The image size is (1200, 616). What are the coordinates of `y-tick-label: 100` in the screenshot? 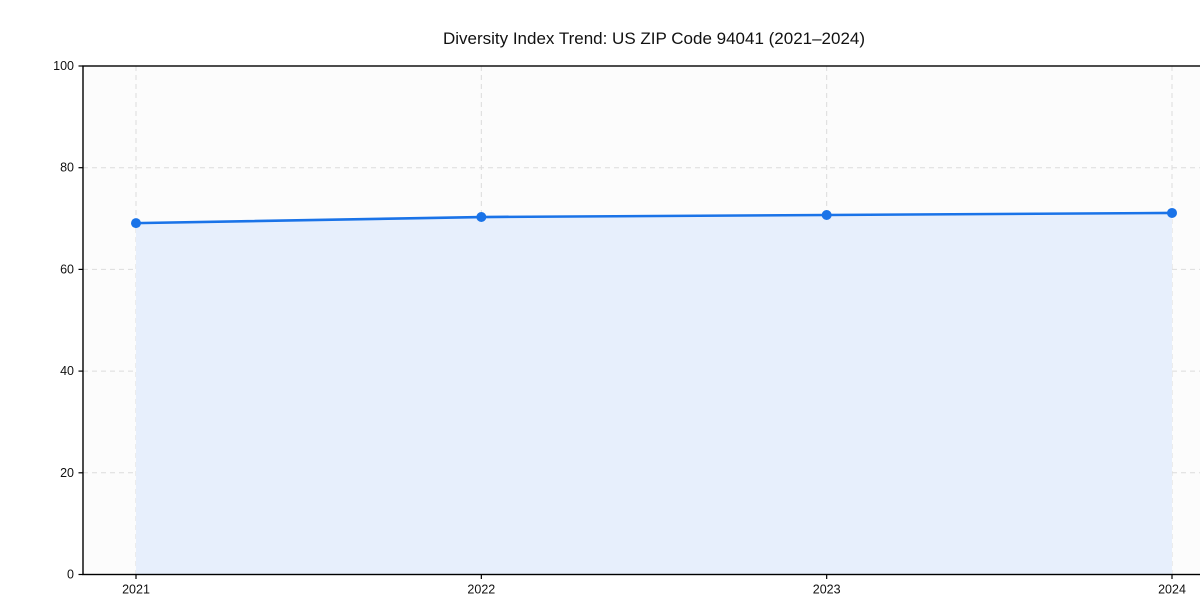 It's located at (63, 66).